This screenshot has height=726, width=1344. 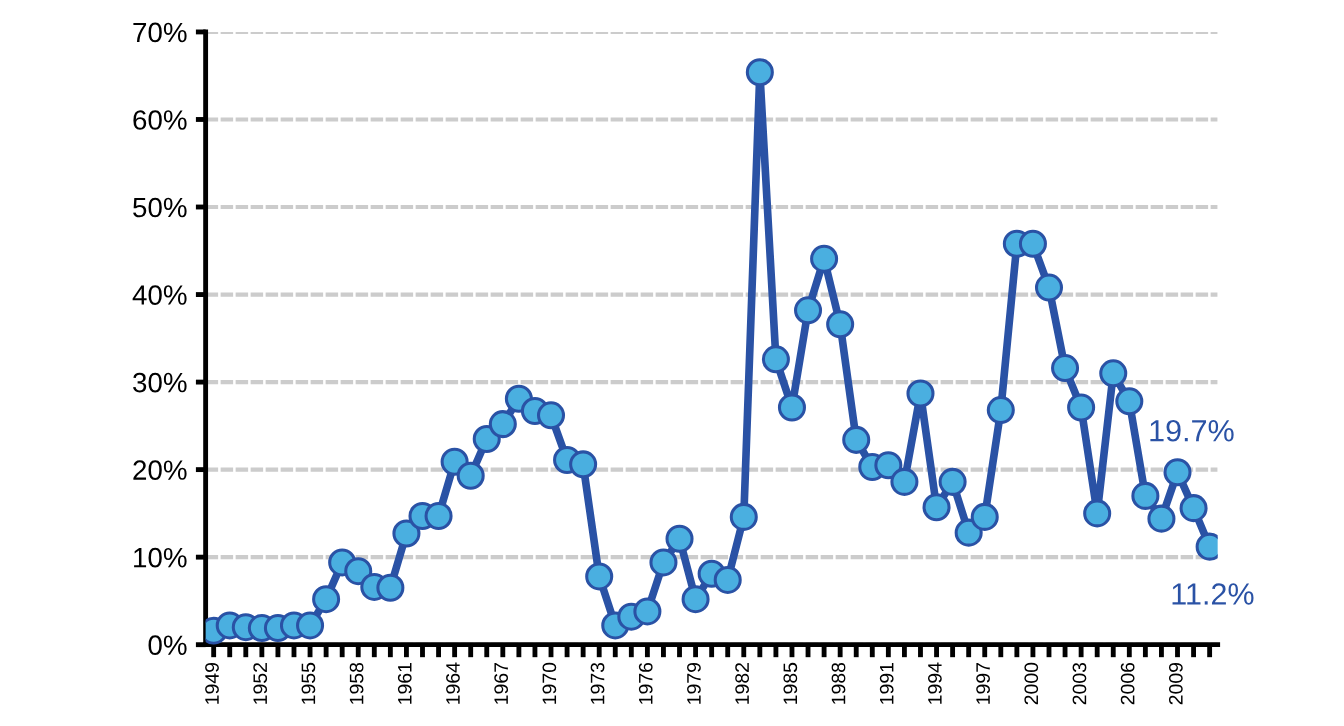 I want to click on x-tick-label: 1988, so click(x=838, y=683).